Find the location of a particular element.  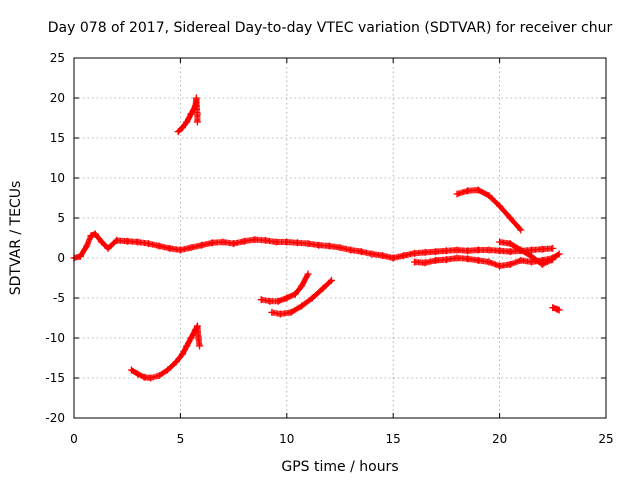

x-tick-label: 5 is located at coordinates (181, 439).